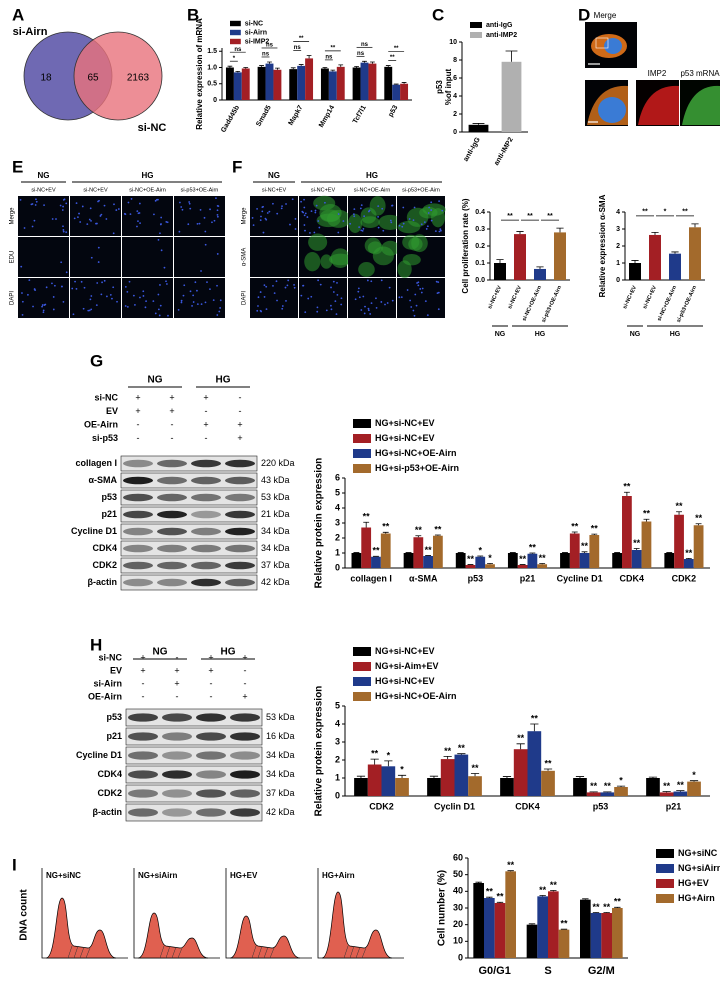  Describe the element at coordinates (189, 548) in the screenshot. I see `blot-strip` at that location.